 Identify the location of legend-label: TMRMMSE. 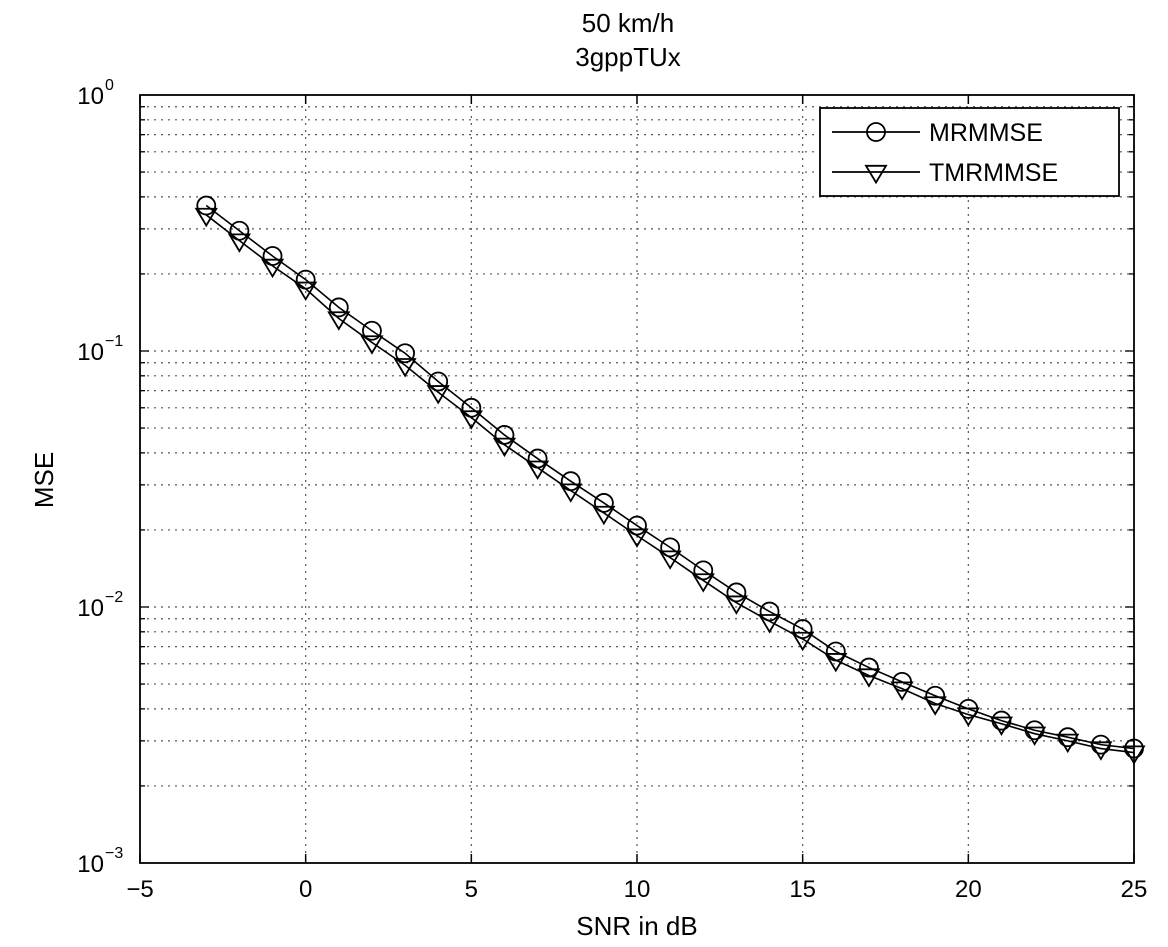
(993, 173).